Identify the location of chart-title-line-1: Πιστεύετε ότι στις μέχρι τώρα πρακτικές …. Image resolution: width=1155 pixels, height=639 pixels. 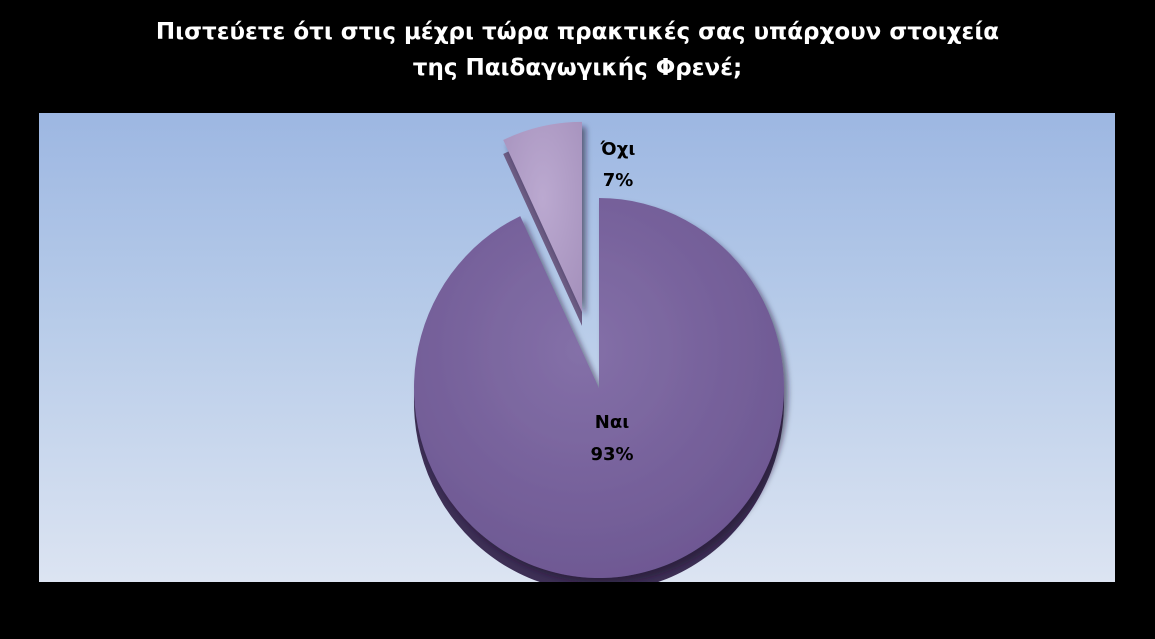
(577, 32).